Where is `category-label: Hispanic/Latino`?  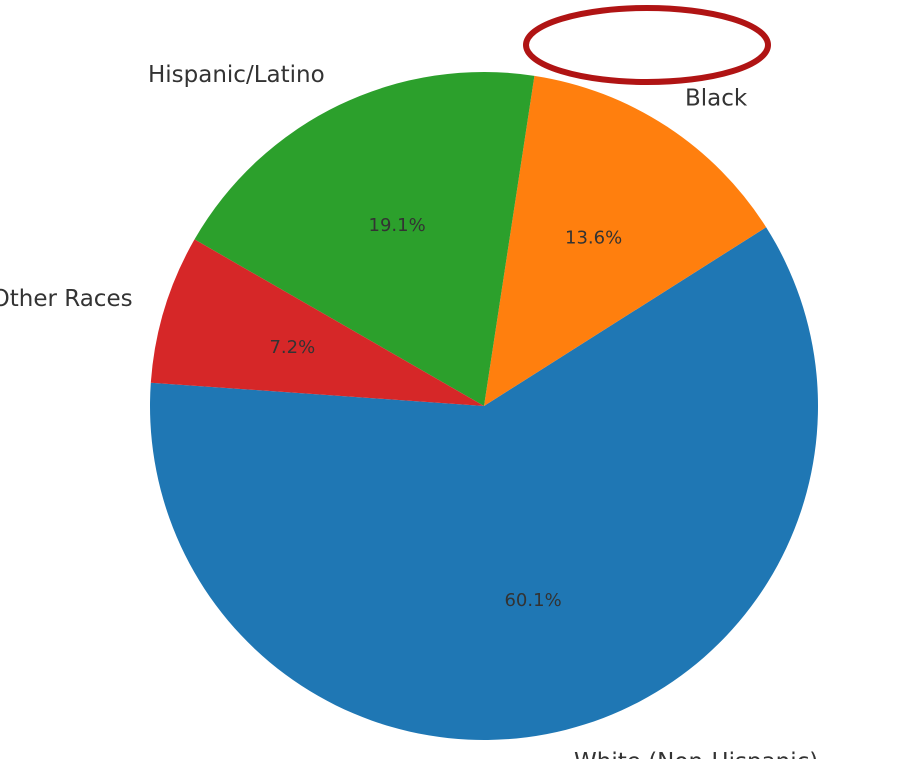
category-label: Hispanic/Latino is located at coordinates (236, 75).